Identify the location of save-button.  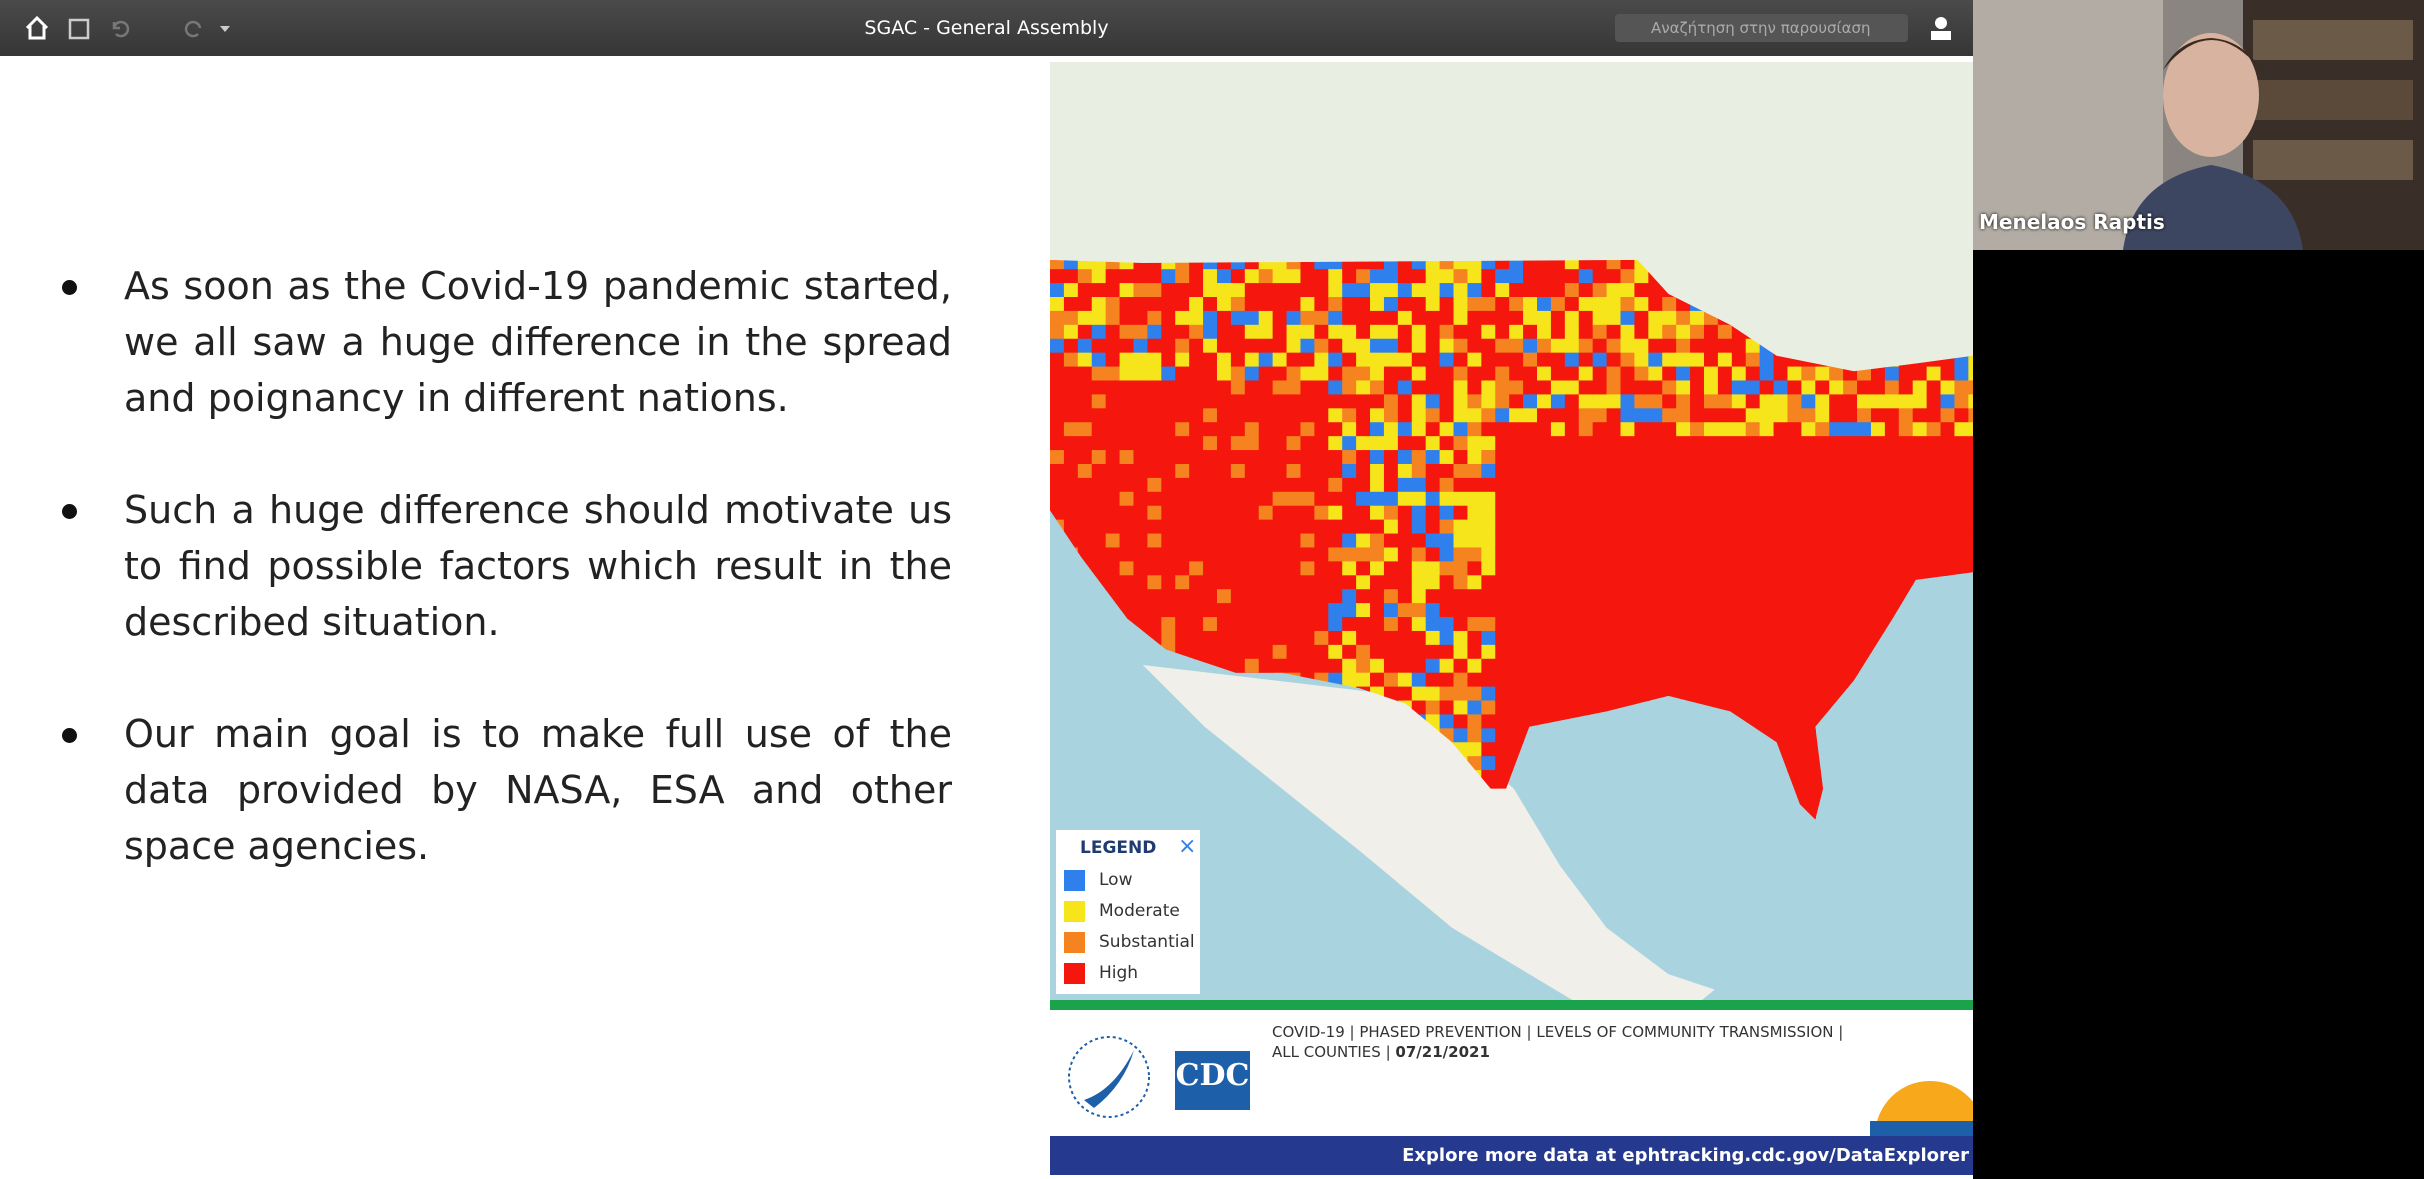
(79, 29).